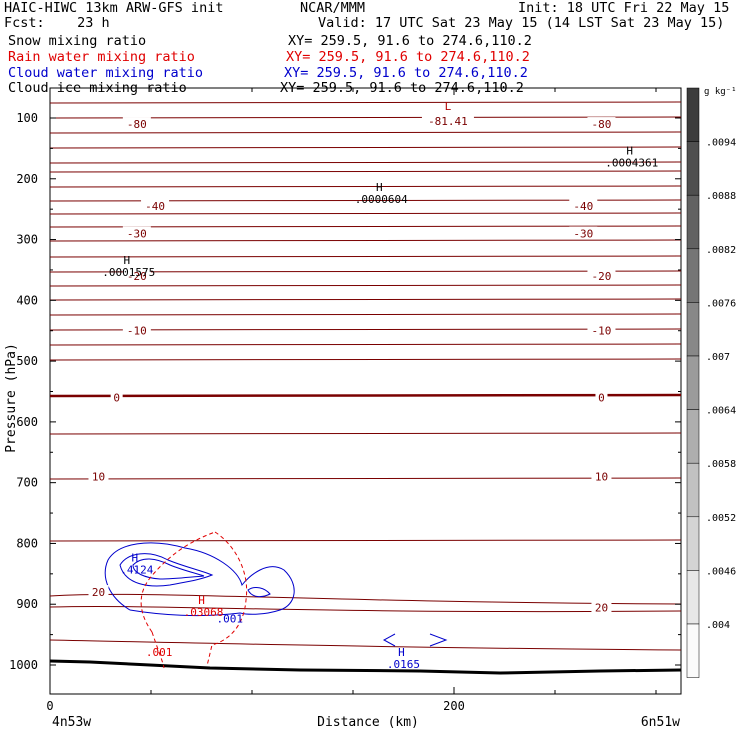 This screenshot has height=740, width=740. I want to click on extremum-value: .0001575, so click(128, 272).